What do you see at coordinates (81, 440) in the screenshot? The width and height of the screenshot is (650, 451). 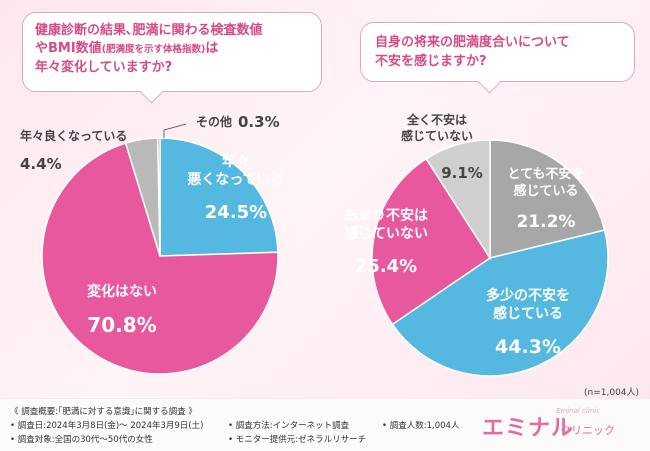 I see `survey-target: • 調査対象:全国の30代～50代の女性` at bounding box center [81, 440].